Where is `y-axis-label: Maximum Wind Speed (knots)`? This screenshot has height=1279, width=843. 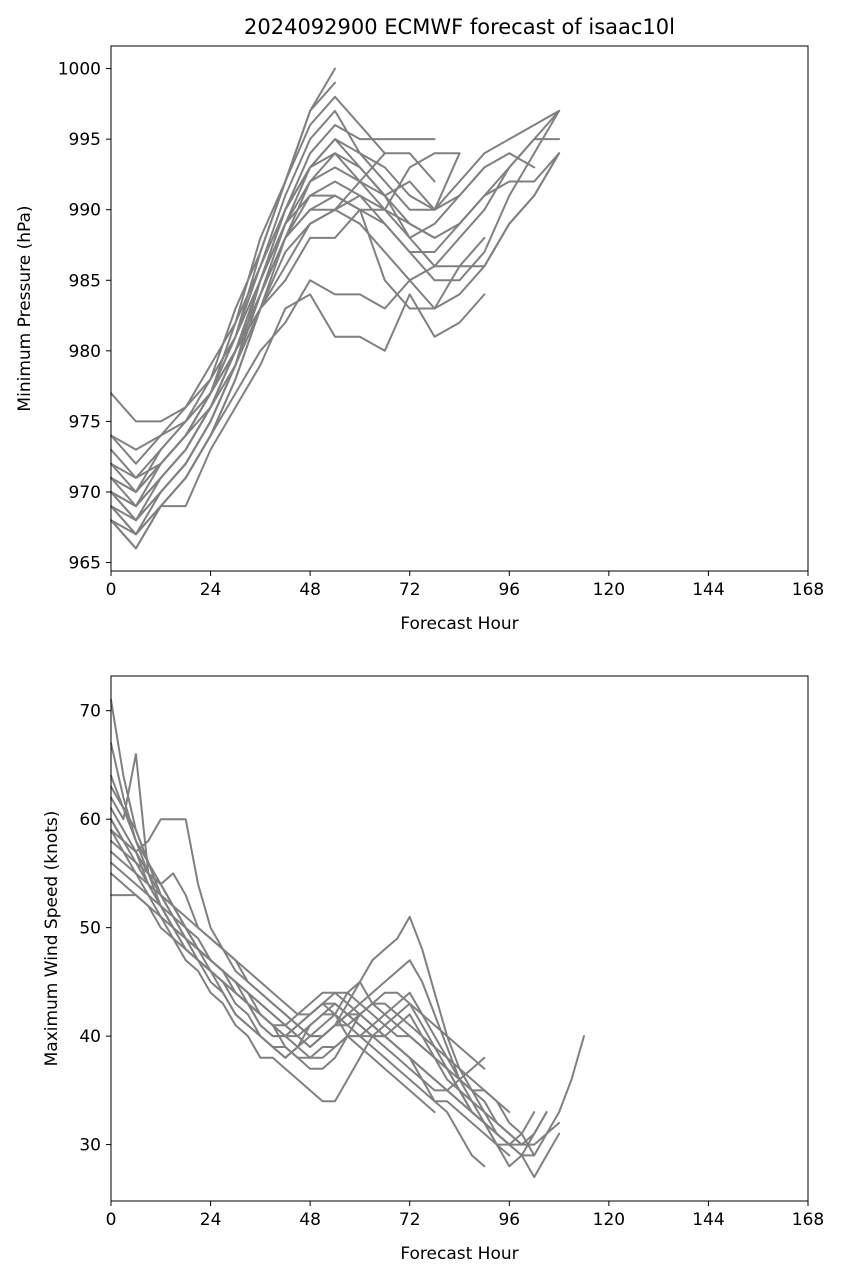 y-axis-label: Maximum Wind Speed (knots) is located at coordinates (52, 939).